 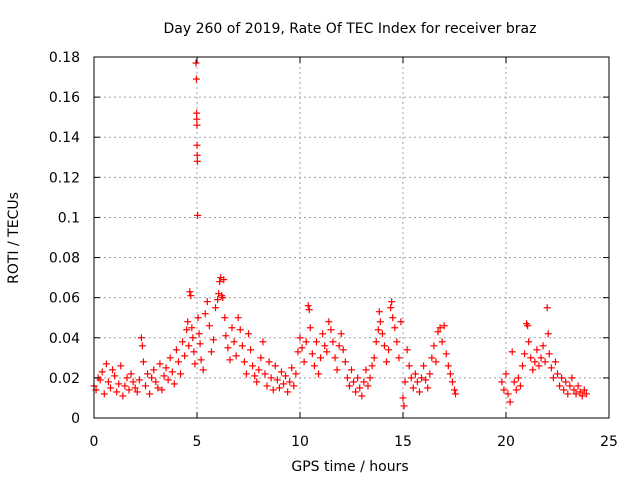 What do you see at coordinates (197, 442) in the screenshot?
I see `x-tick-label: 5` at bounding box center [197, 442].